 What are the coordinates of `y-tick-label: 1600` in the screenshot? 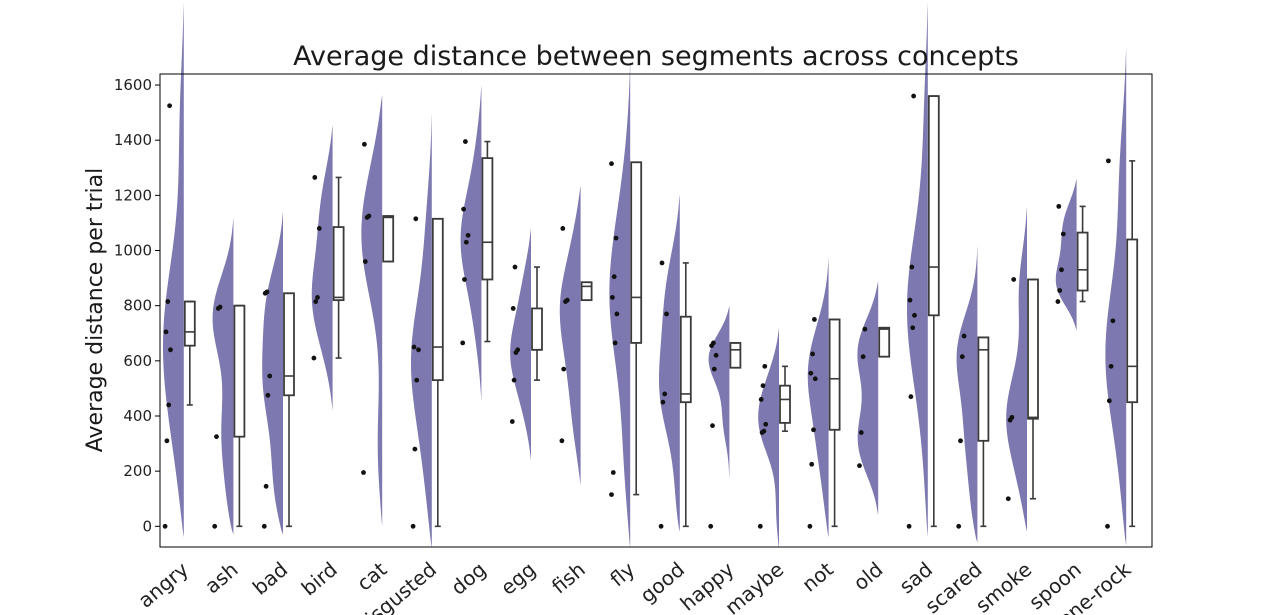 It's located at (133, 85).